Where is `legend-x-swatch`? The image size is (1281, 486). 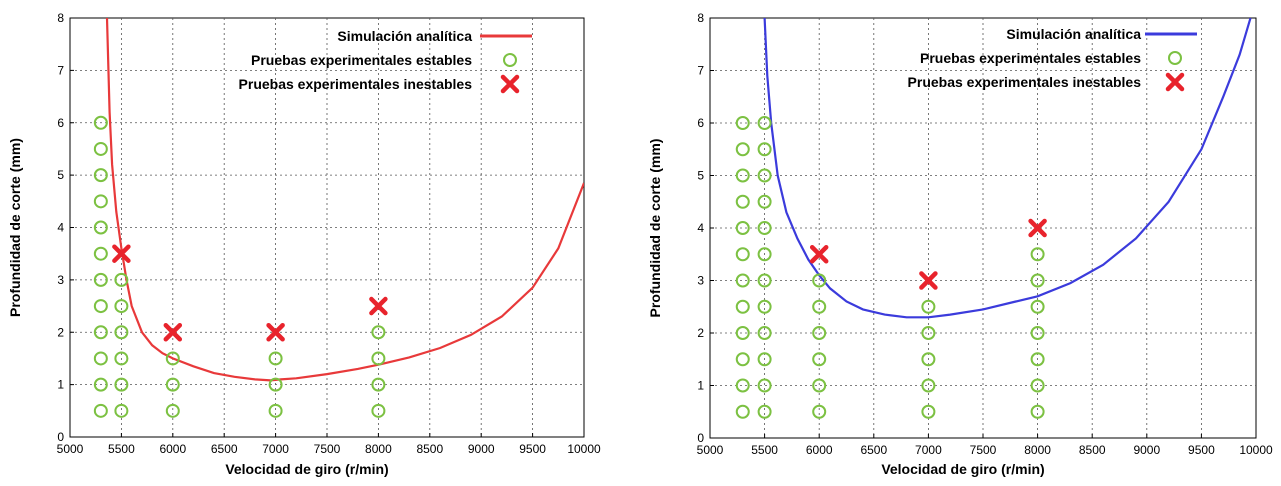 legend-x-swatch is located at coordinates (510, 84).